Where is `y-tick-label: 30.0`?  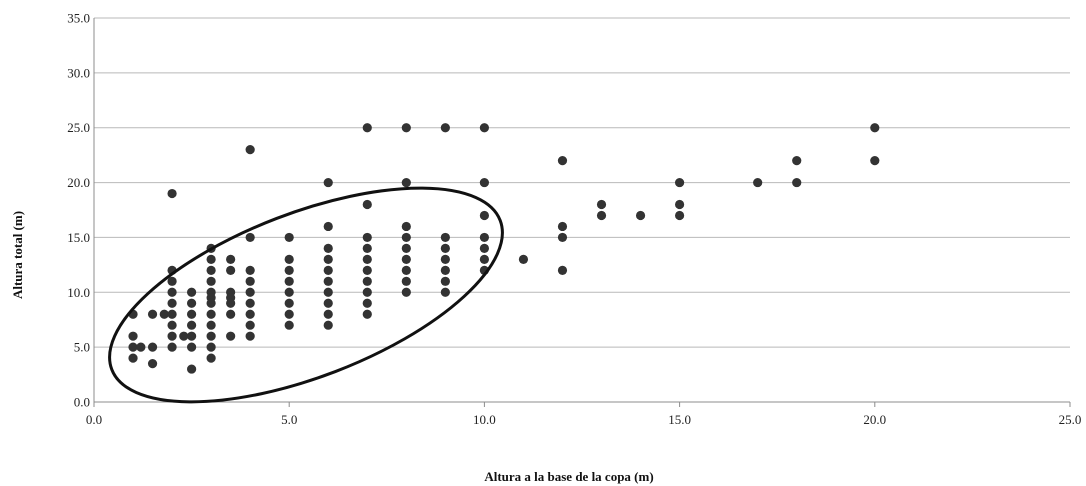 y-tick-label: 30.0 is located at coordinates (78, 72).